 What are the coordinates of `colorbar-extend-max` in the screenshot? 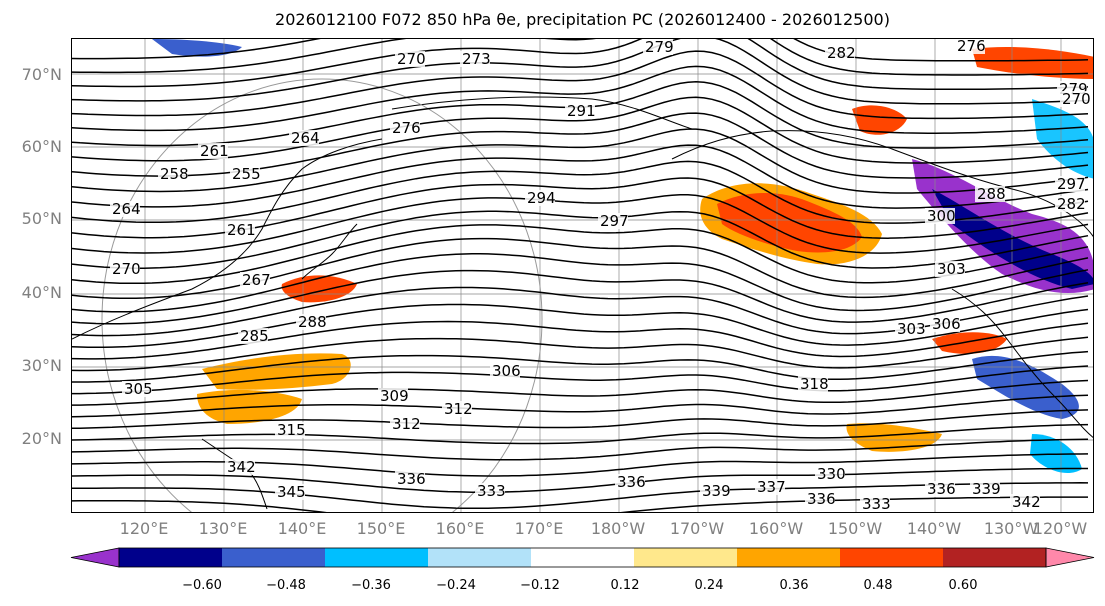 It's located at (1070, 557).